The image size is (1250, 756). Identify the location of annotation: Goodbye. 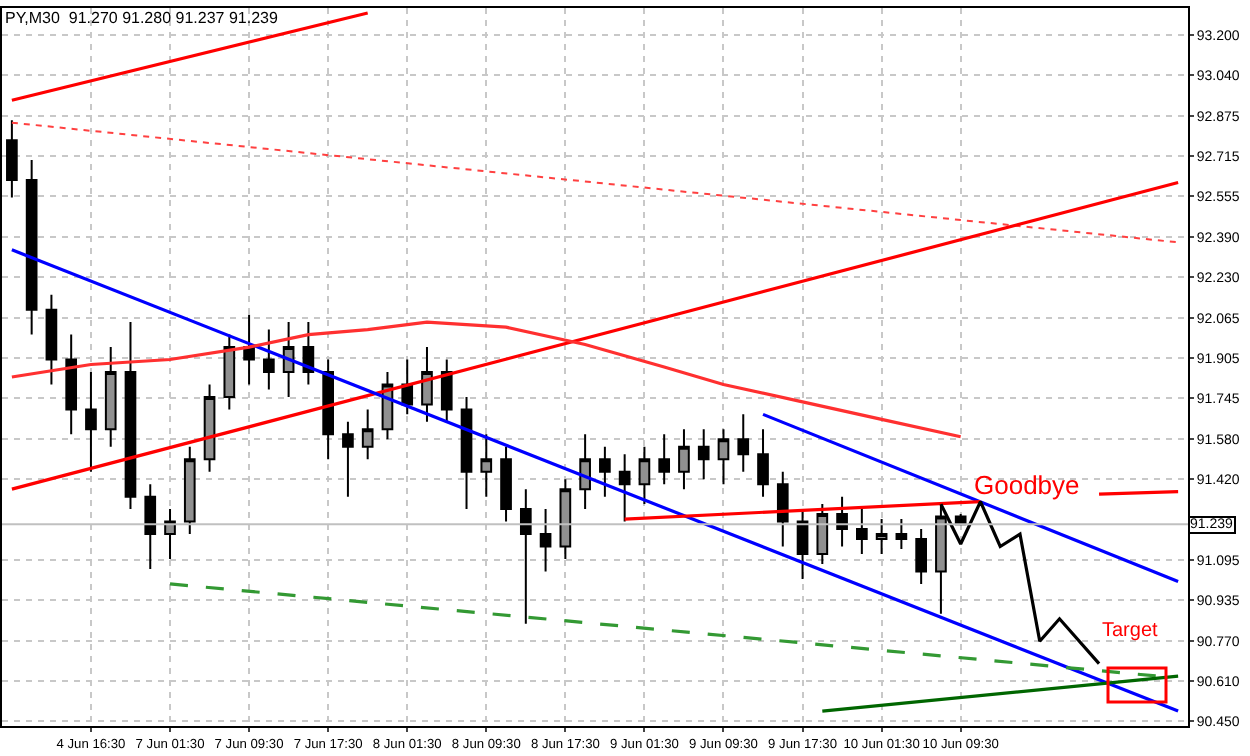
(1027, 485).